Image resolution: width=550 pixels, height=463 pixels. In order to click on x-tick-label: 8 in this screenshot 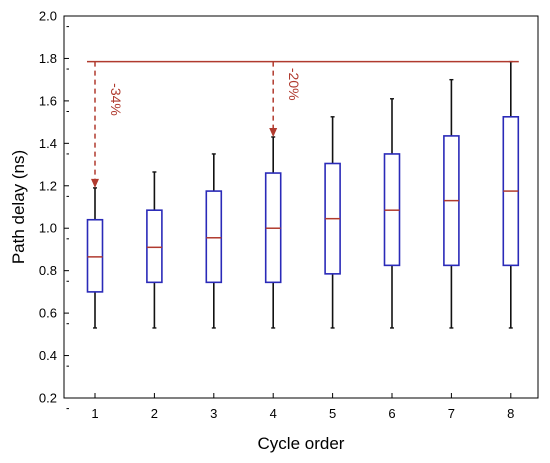, I will do `click(510, 413)`.